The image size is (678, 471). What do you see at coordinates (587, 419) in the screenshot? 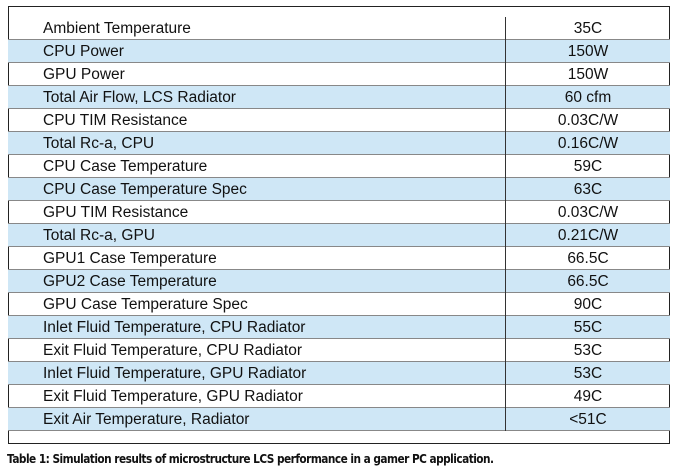
I see `row-value: <51C` at bounding box center [587, 419].